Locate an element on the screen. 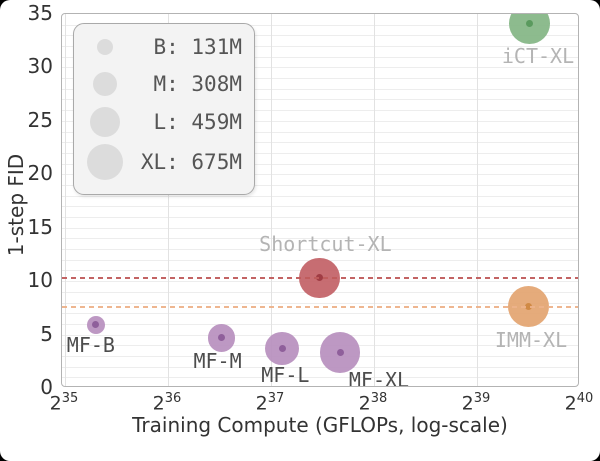 The height and width of the screenshot is (461, 600). reference-line-IMM-XL is located at coordinates (320, 306).